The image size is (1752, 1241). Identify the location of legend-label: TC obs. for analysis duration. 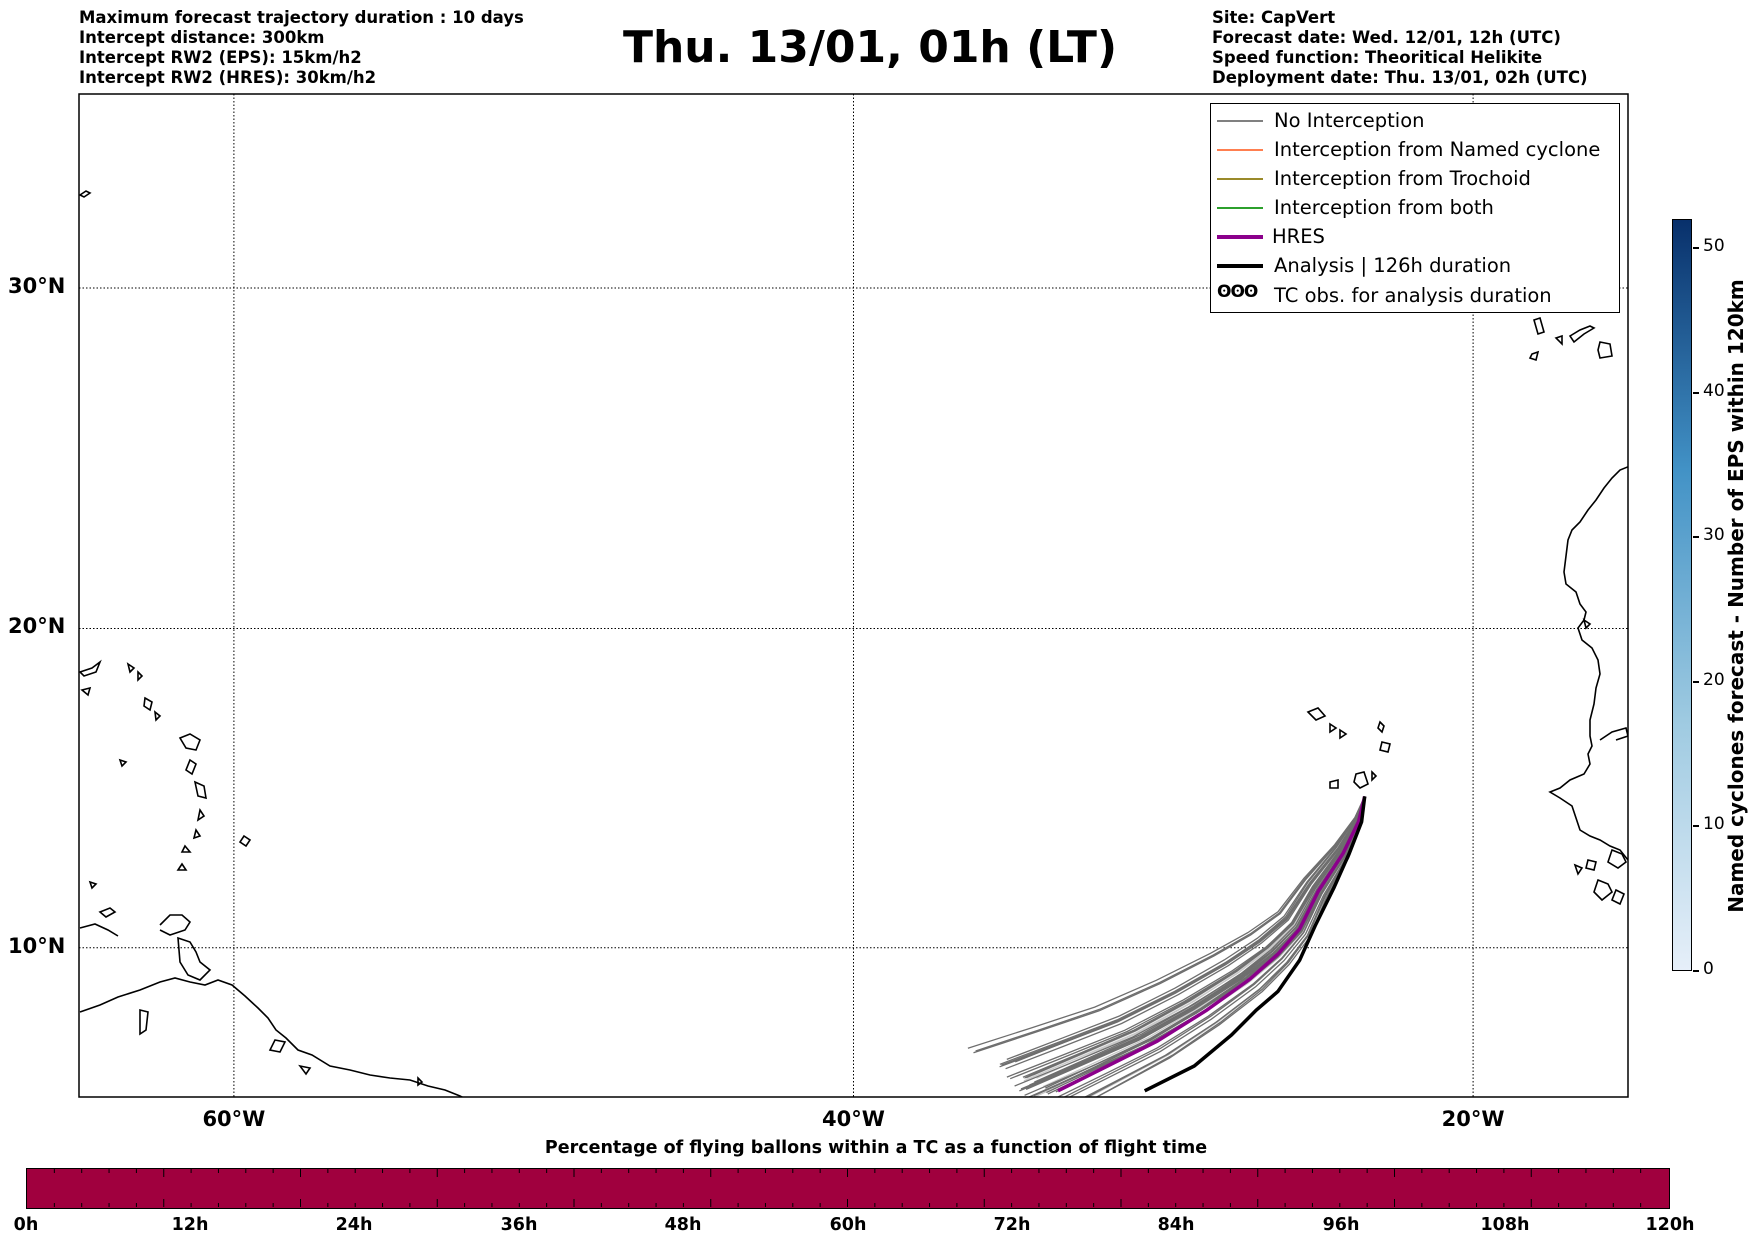
(1413, 295).